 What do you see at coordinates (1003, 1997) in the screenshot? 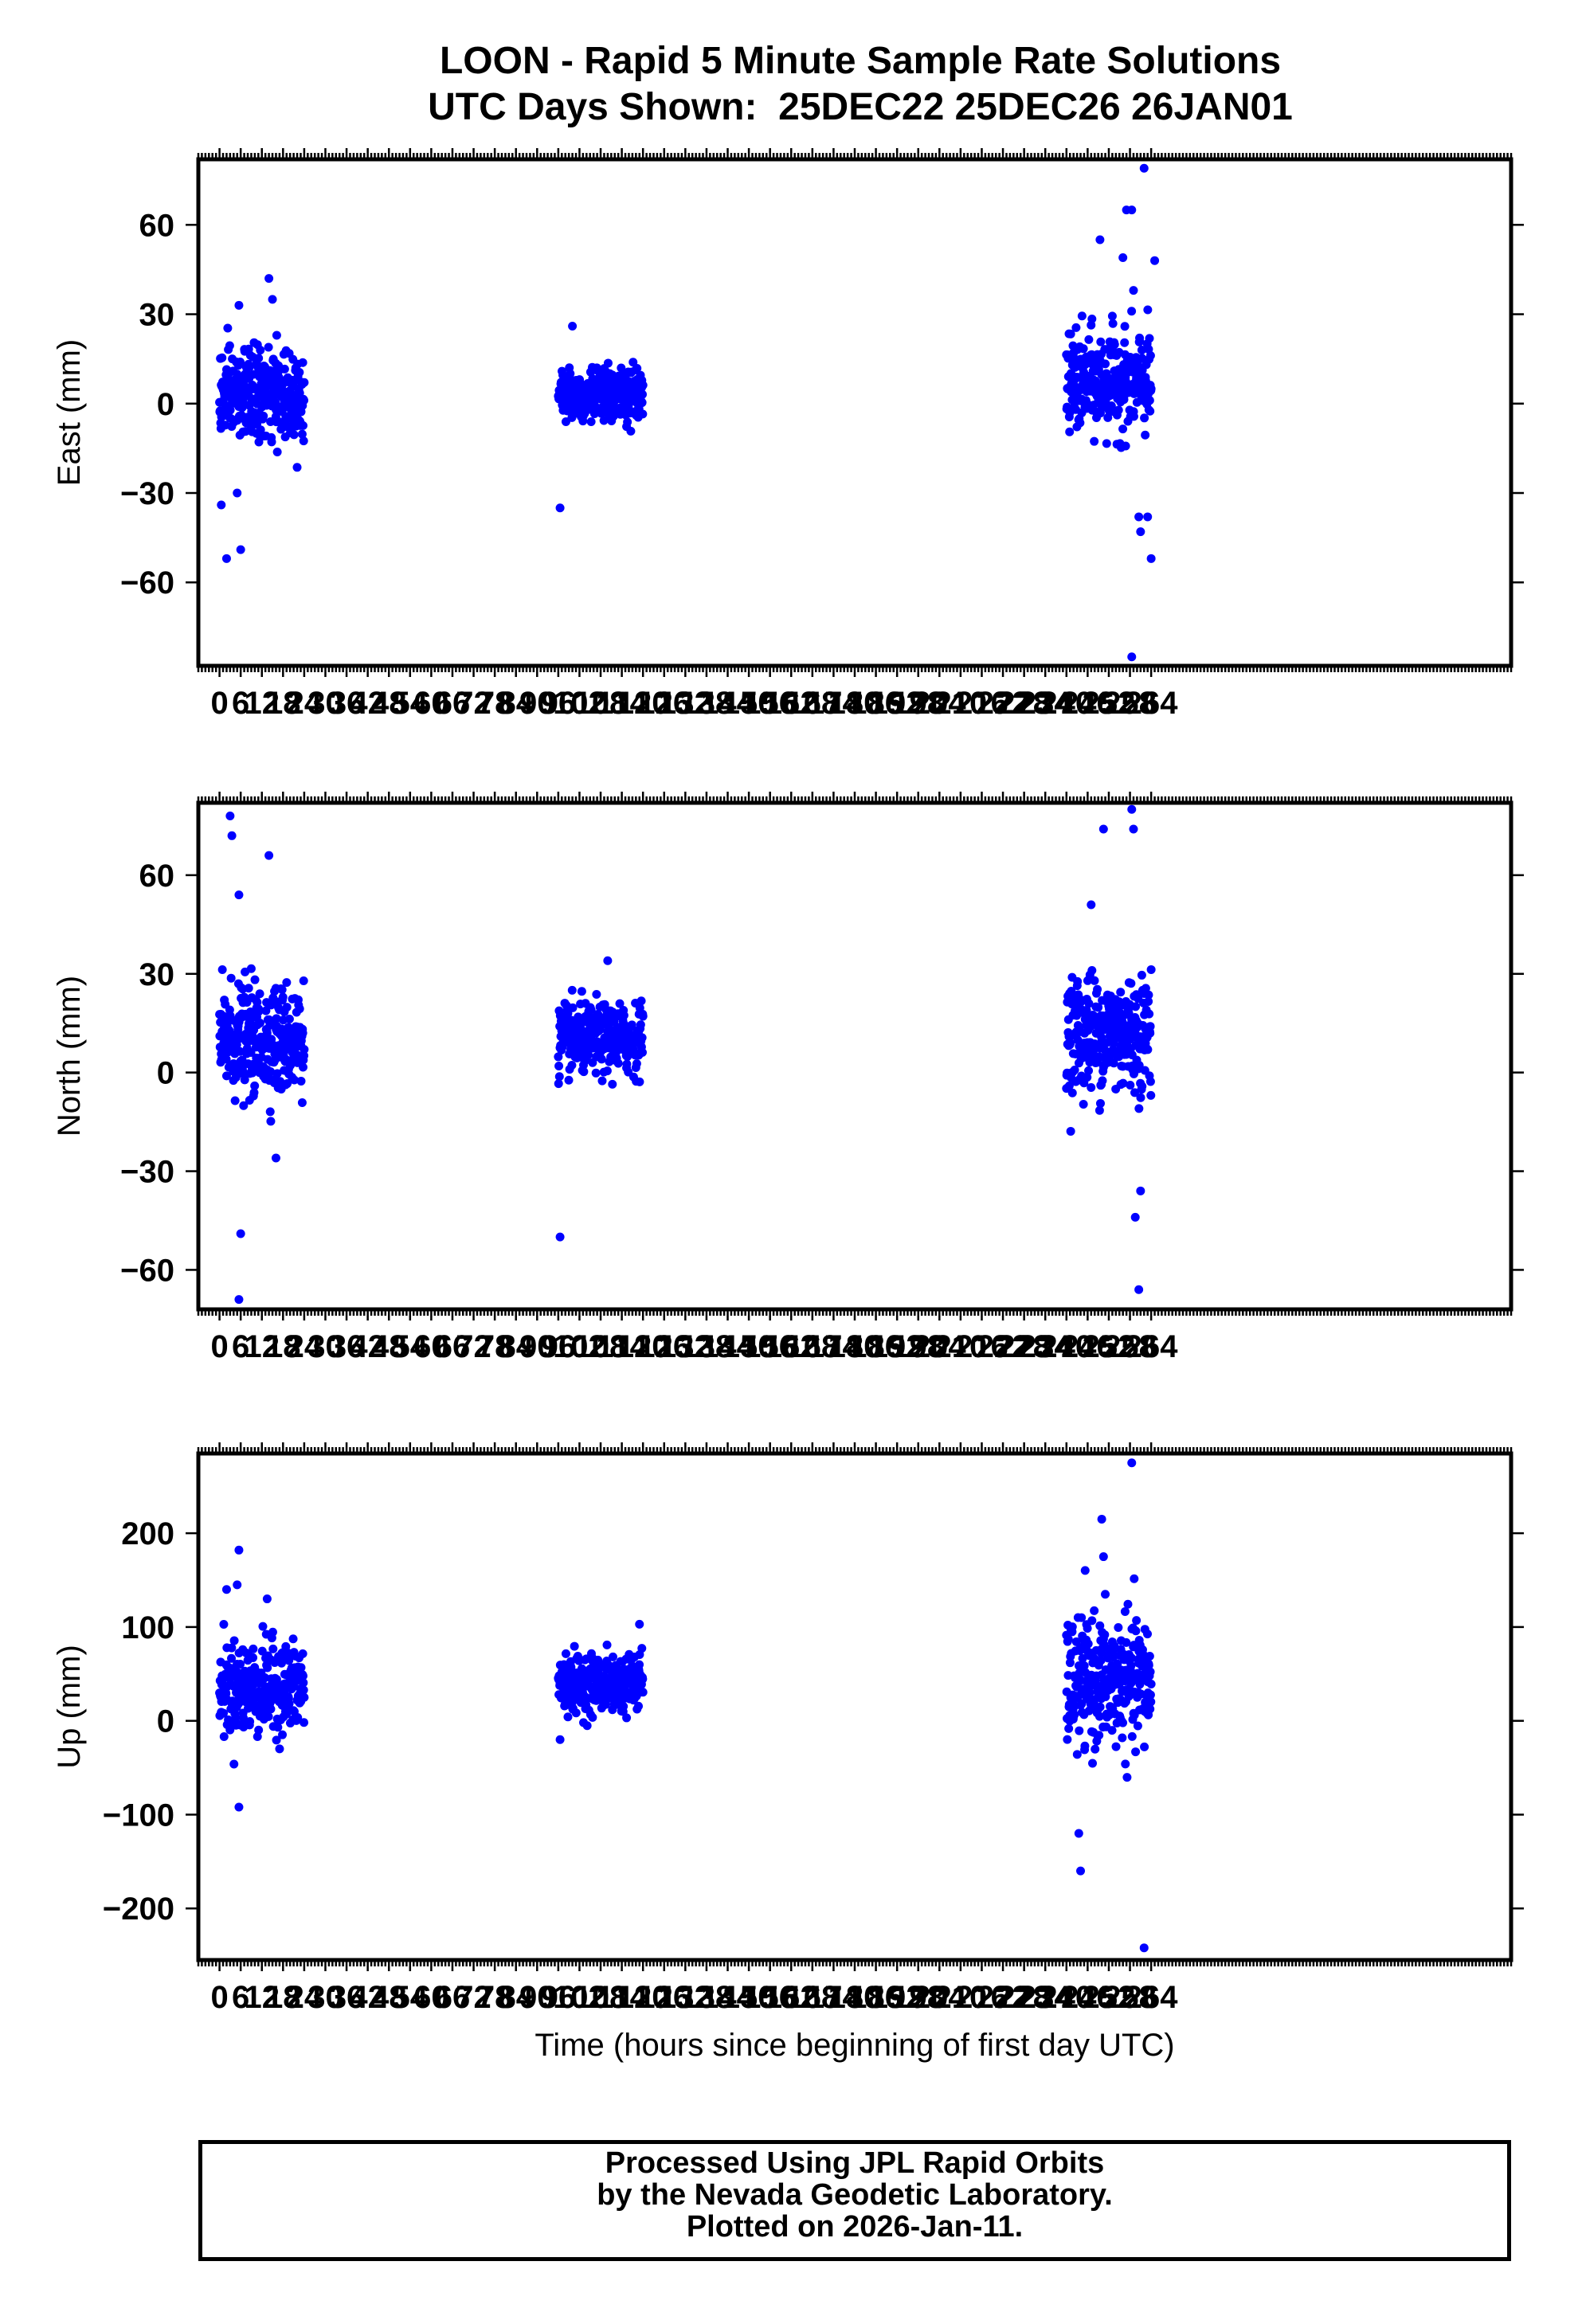
I see `x-tick-label: 222` at bounding box center [1003, 1997].